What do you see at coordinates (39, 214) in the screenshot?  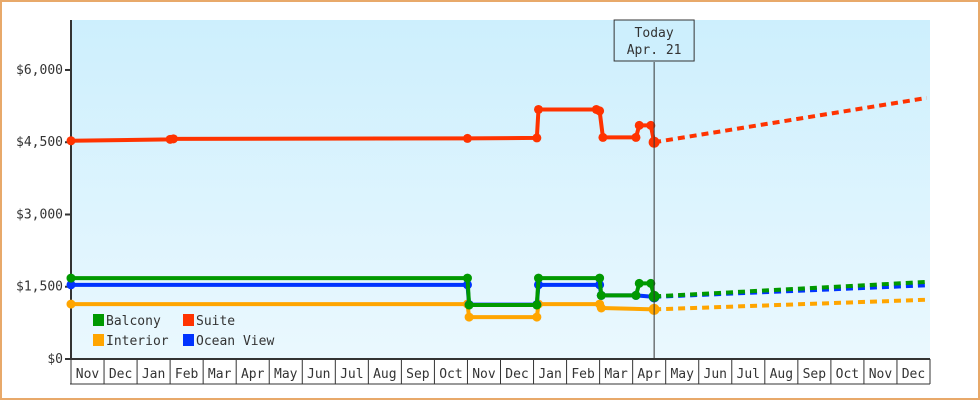 I see `y-tick-label: $3,000` at bounding box center [39, 214].